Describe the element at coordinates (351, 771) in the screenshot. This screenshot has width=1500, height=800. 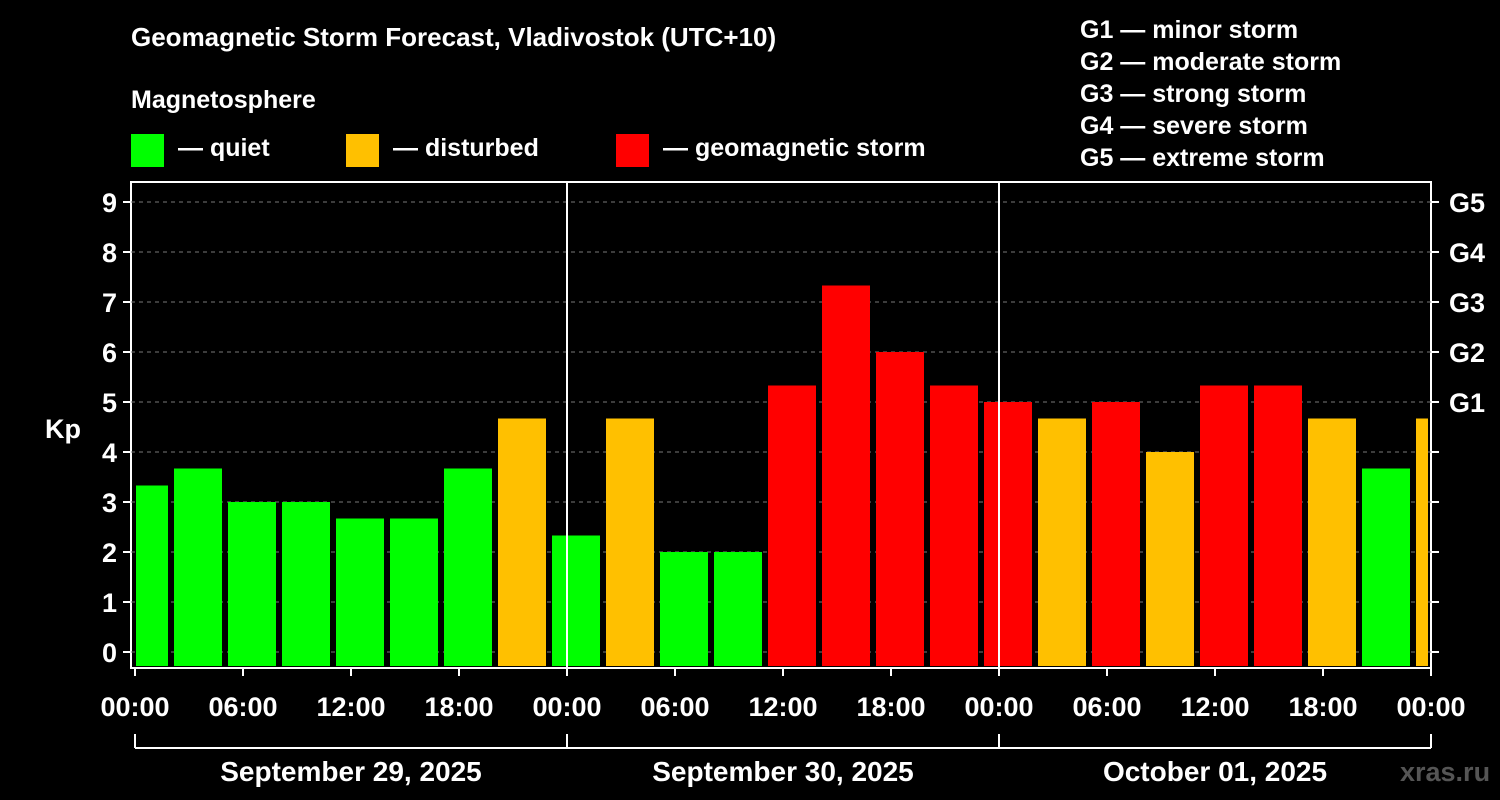
I see `date-label: September 29, 2025` at that location.